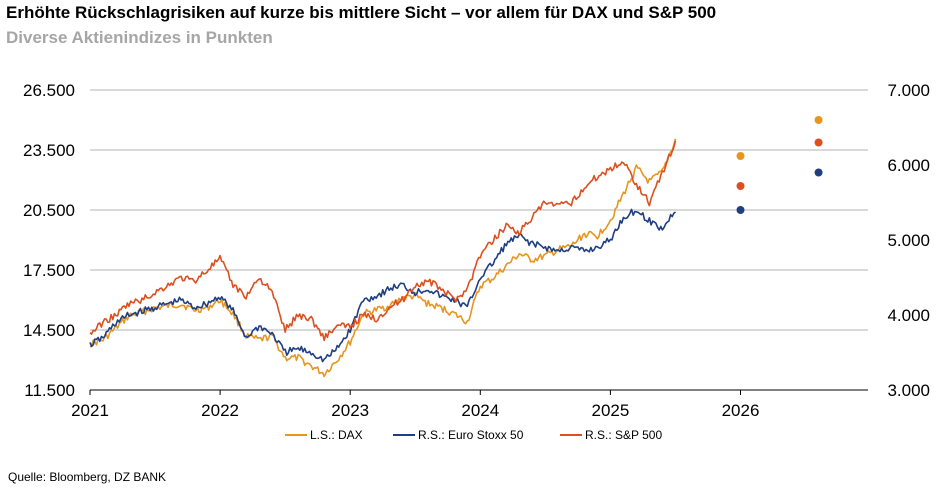  Describe the element at coordinates (139, 37) in the screenshot. I see `chart-subtitle: Diverse Aktienindizes in Punkten` at that location.